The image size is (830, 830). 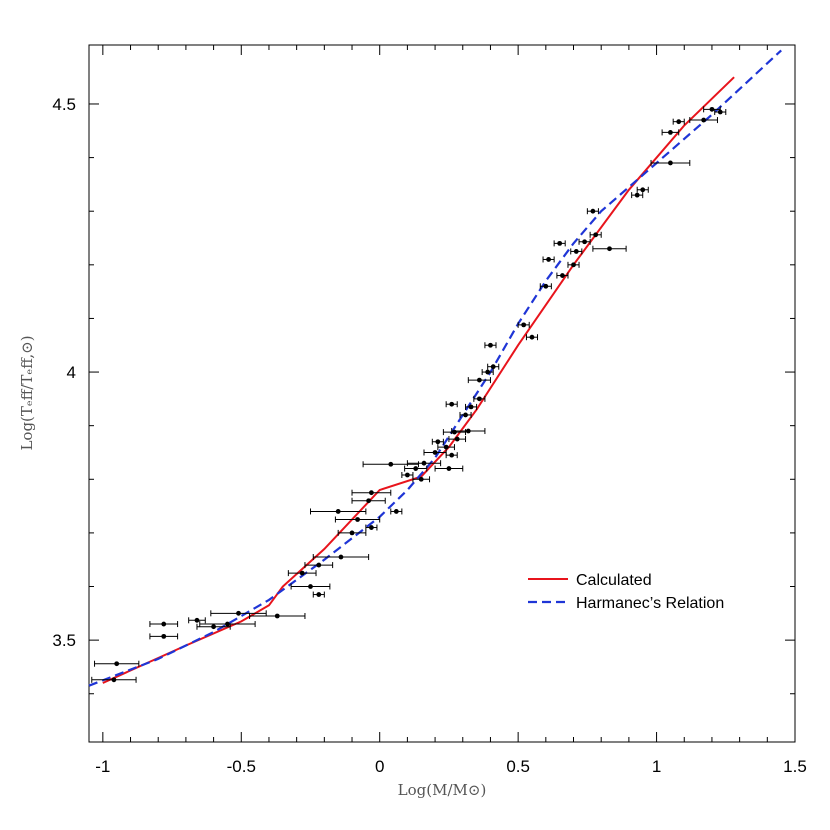 What do you see at coordinates (518, 766) in the screenshot?
I see `x-tick-label: 0.5` at bounding box center [518, 766].